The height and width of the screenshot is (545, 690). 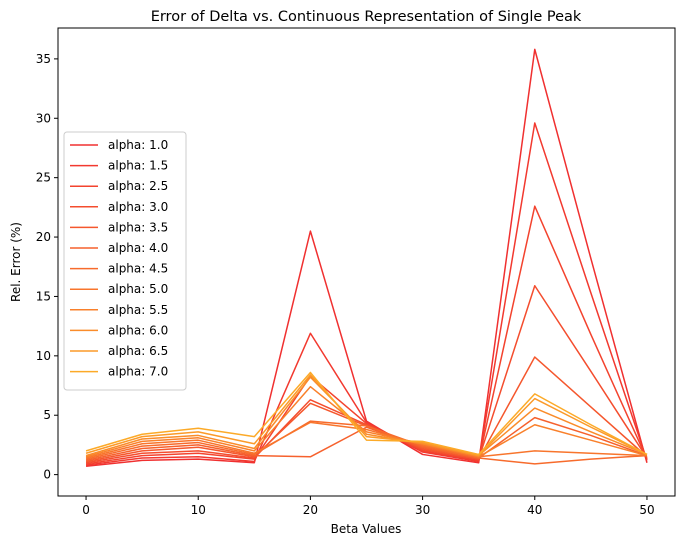 What do you see at coordinates (138, 166) in the screenshot?
I see `legend-label-1: alpha: 1.5` at bounding box center [138, 166].